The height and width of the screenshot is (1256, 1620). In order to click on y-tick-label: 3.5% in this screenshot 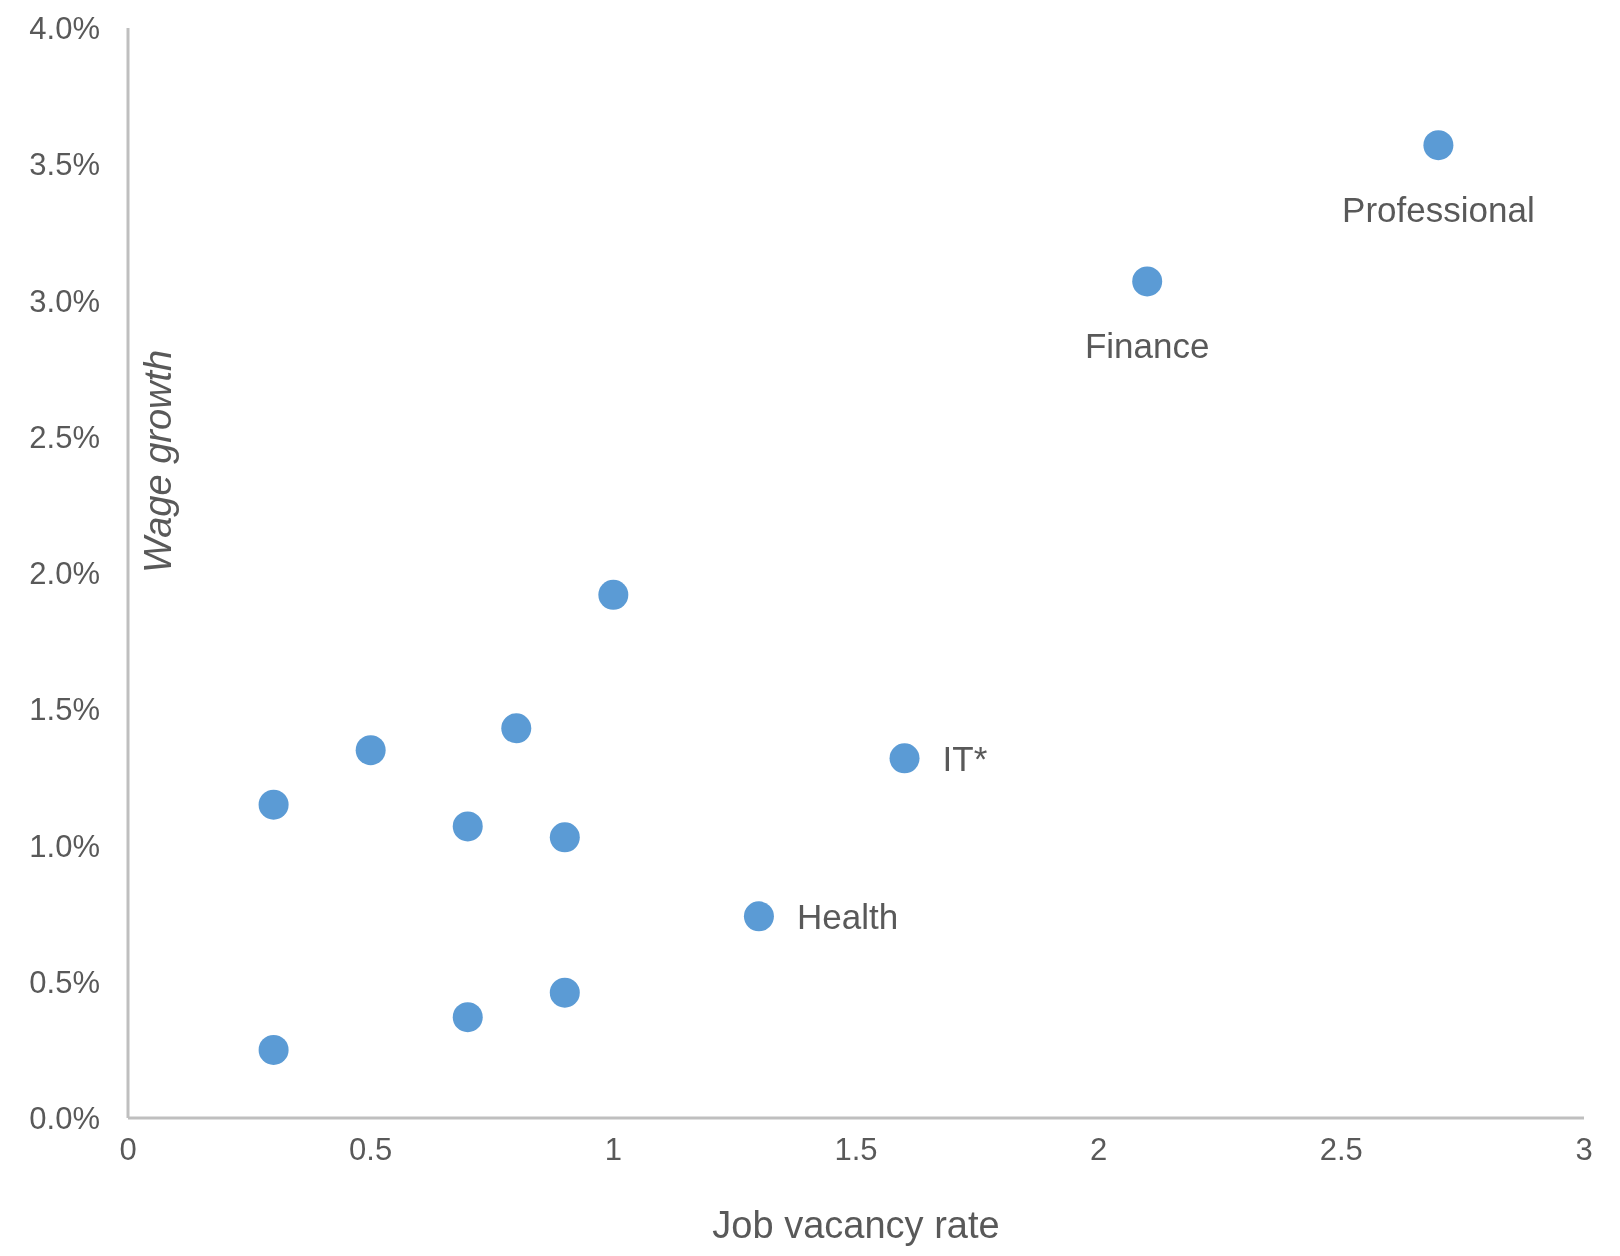, I will do `click(64, 165)`.